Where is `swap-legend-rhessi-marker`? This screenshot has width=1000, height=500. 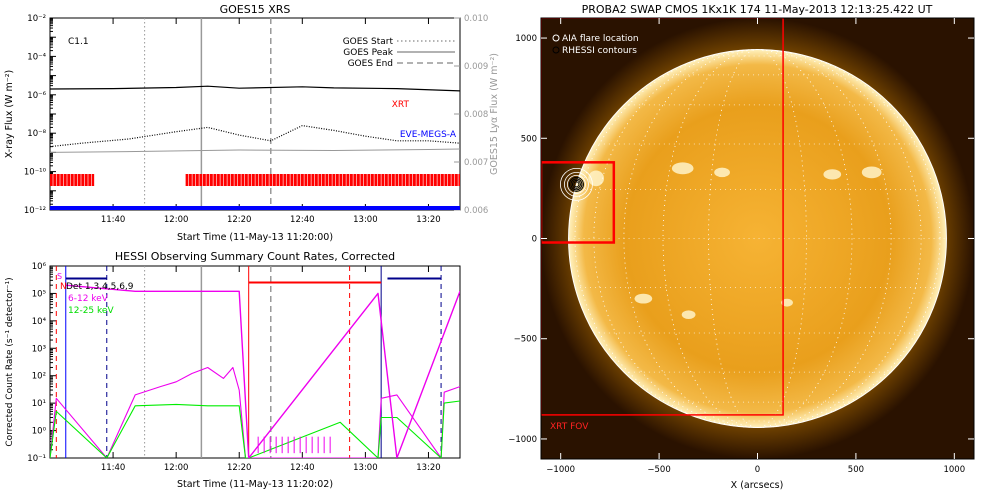 swap-legend-rhessi-marker is located at coordinates (556, 50).